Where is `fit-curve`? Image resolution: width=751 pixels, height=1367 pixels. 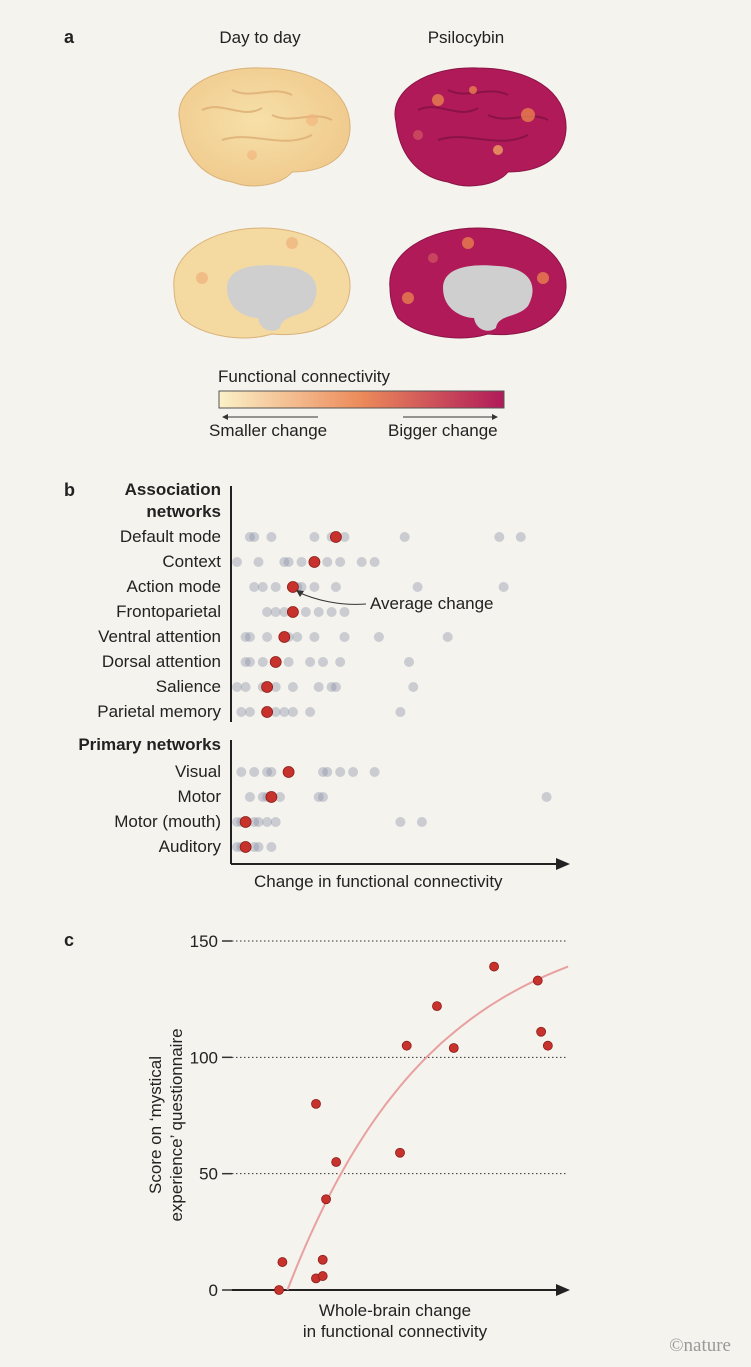 fit-curve is located at coordinates (427, 1128).